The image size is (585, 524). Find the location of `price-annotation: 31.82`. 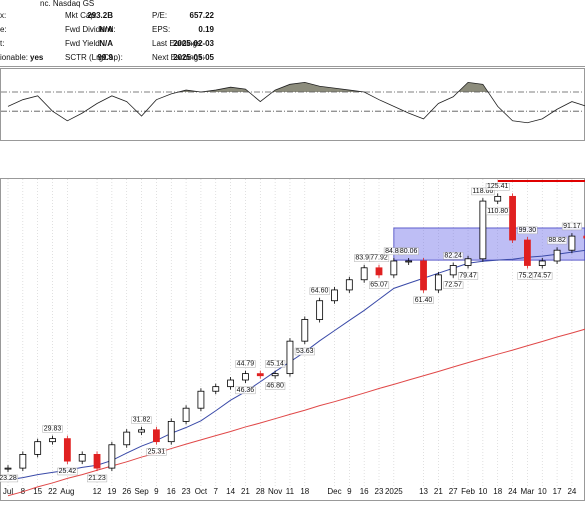

price-annotation: 31.82 is located at coordinates (142, 420).